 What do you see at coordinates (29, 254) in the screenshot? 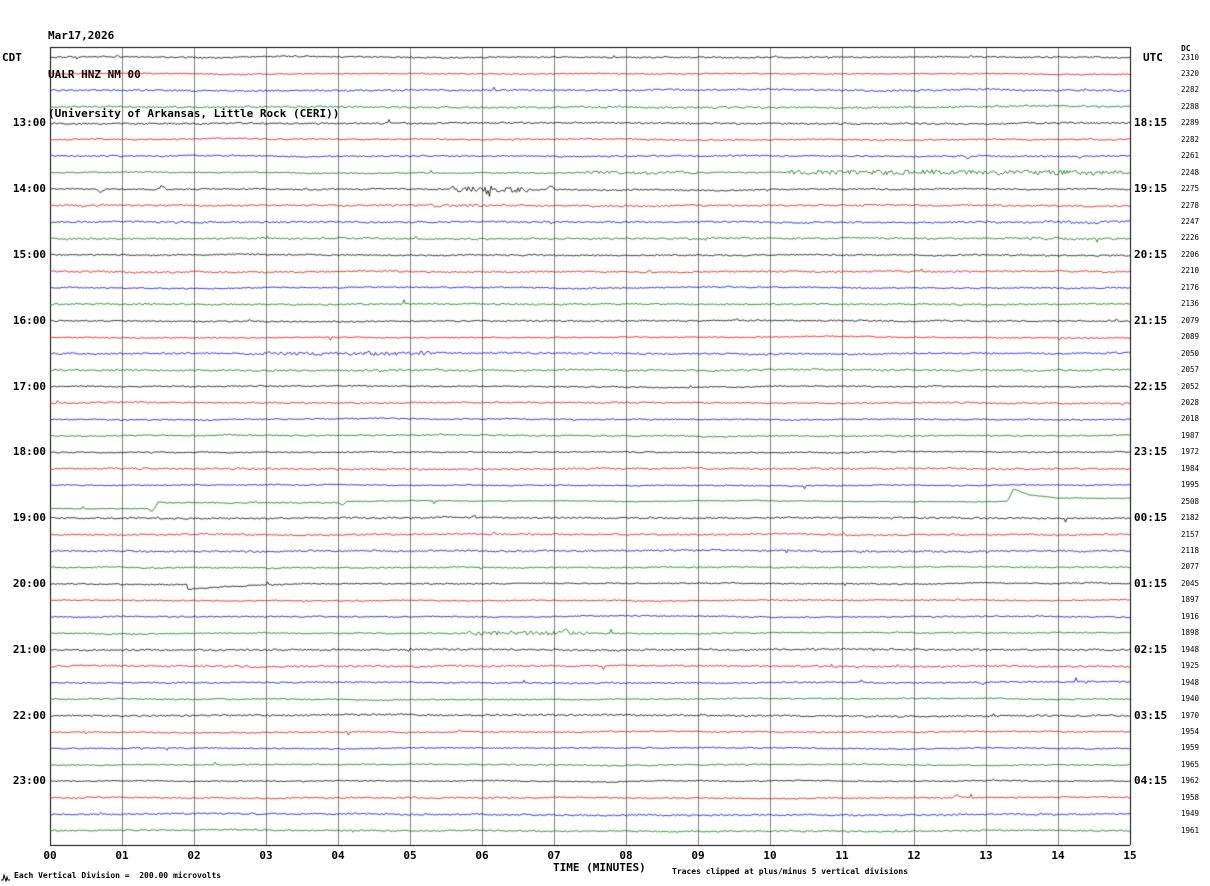
I see `left-hour-label: 15:00` at bounding box center [29, 254].